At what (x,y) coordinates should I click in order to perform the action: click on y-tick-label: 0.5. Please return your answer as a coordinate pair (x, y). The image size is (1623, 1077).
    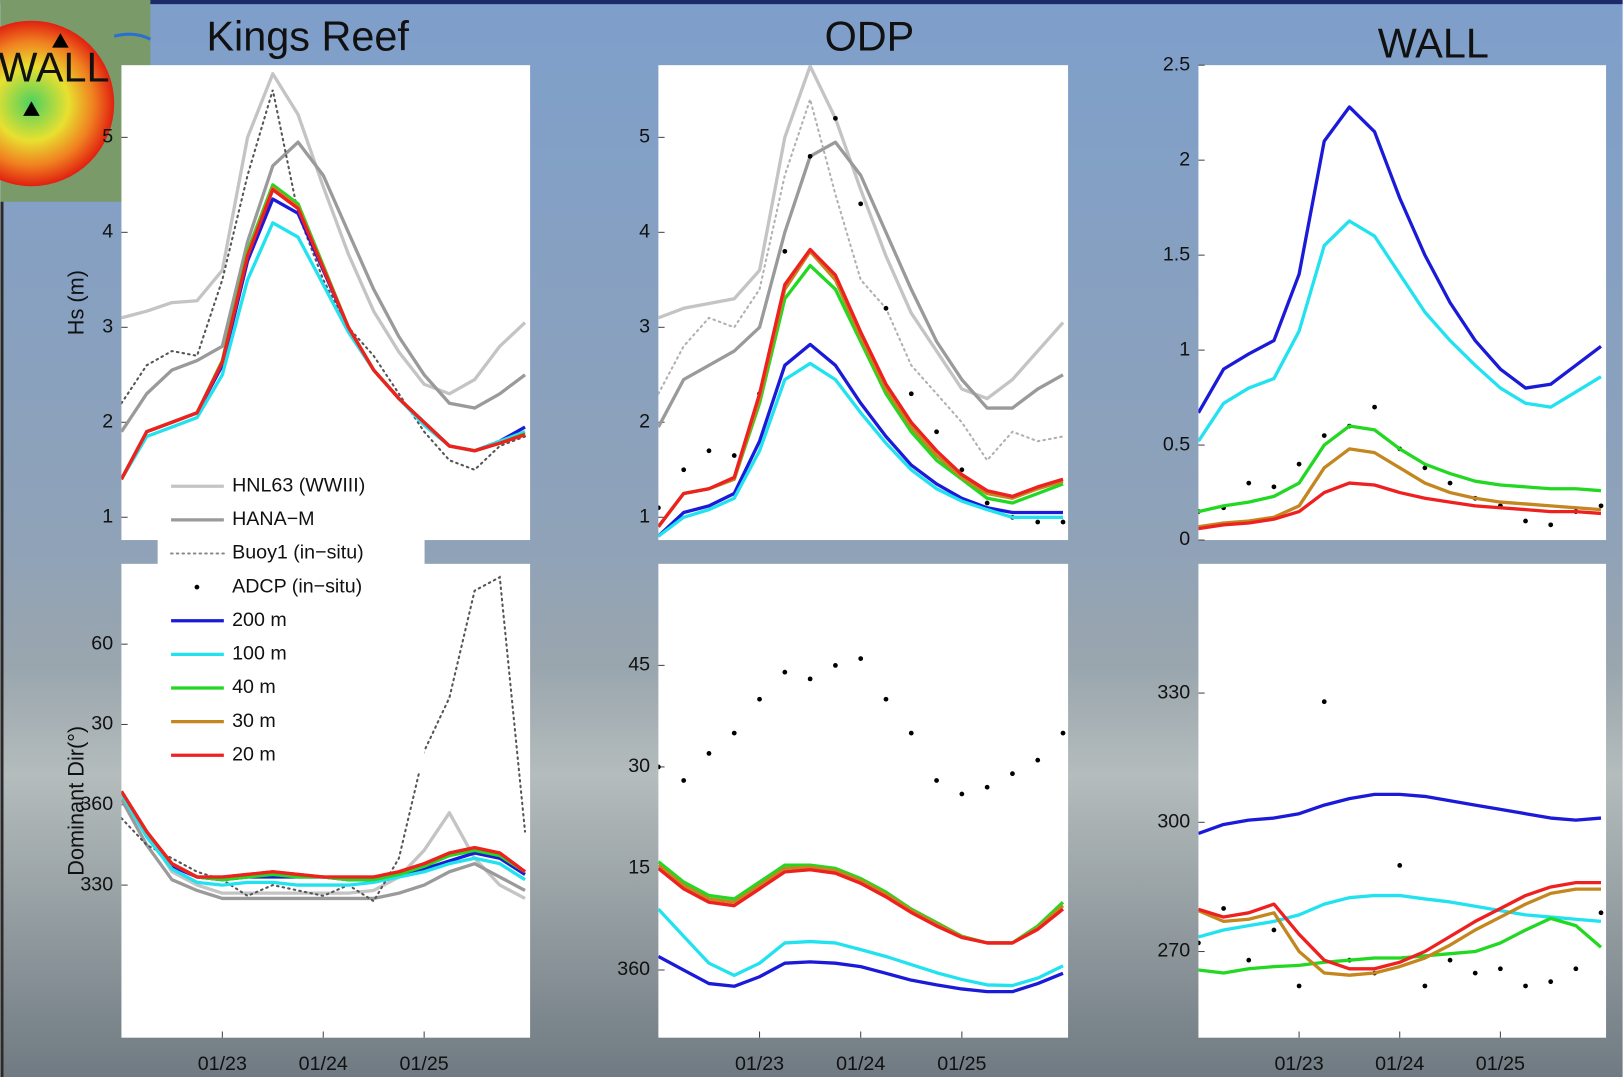
    Looking at the image, I should click on (1176, 444).